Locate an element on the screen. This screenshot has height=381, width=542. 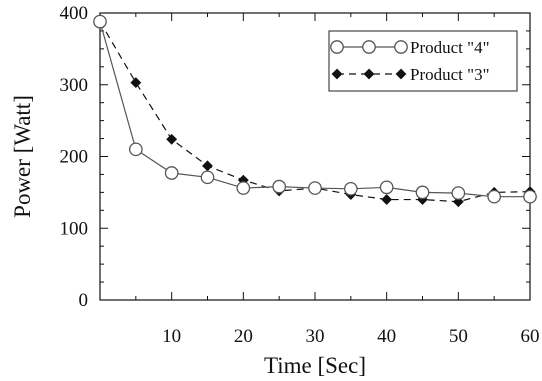
x-tick-label: 10 is located at coordinates (171, 336).